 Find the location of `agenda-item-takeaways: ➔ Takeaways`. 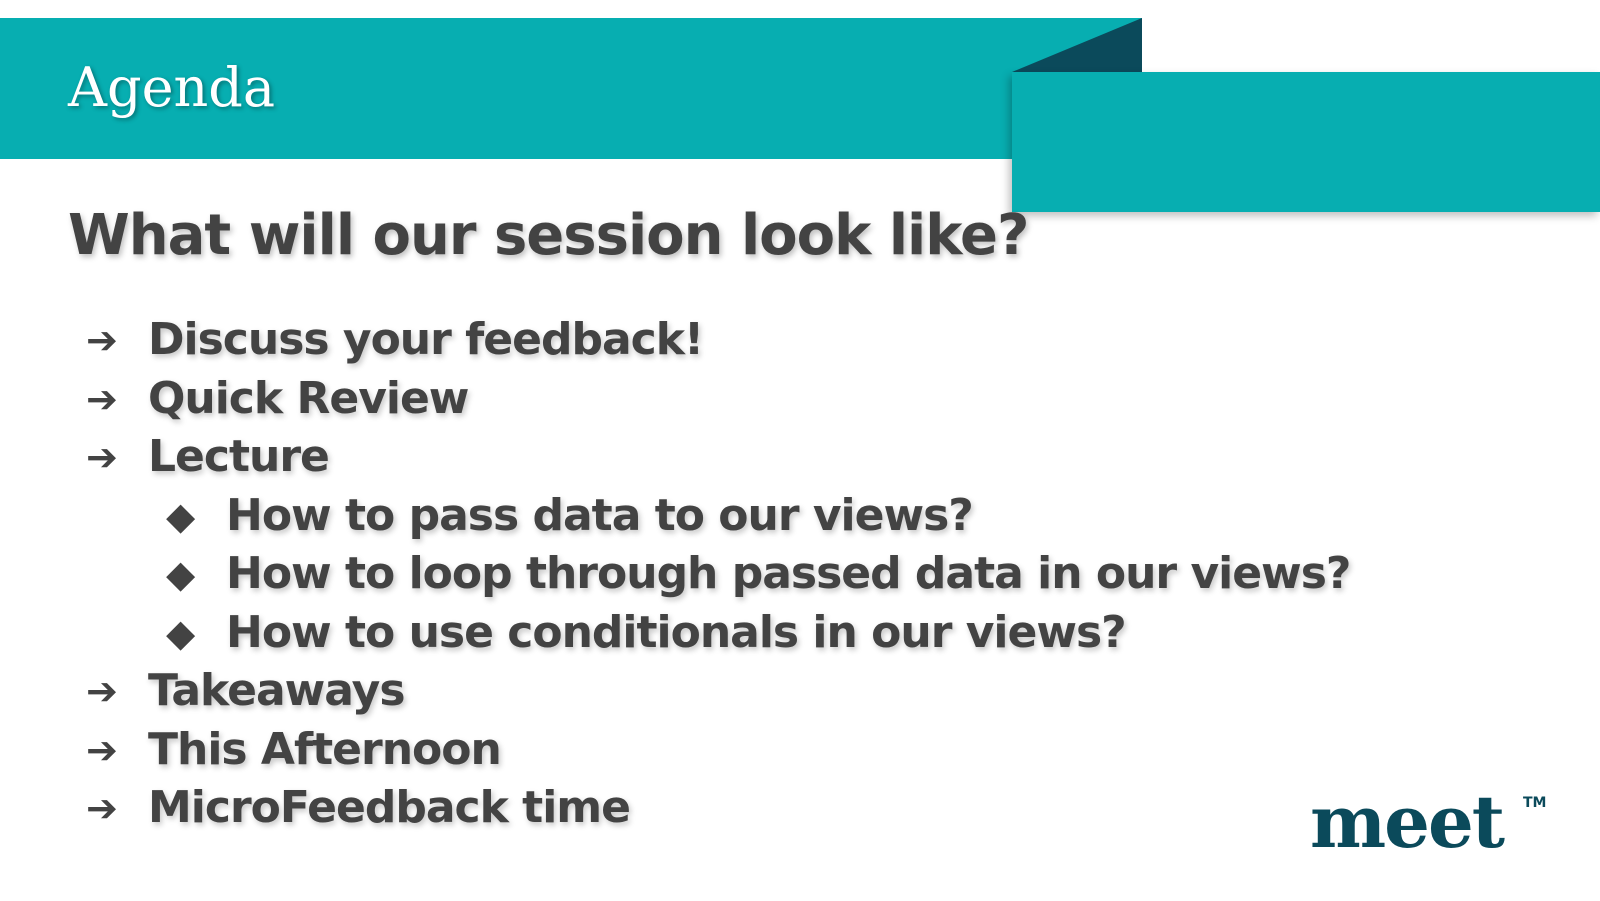

agenda-item-takeaways: ➔ Takeaways is located at coordinates (246, 694).